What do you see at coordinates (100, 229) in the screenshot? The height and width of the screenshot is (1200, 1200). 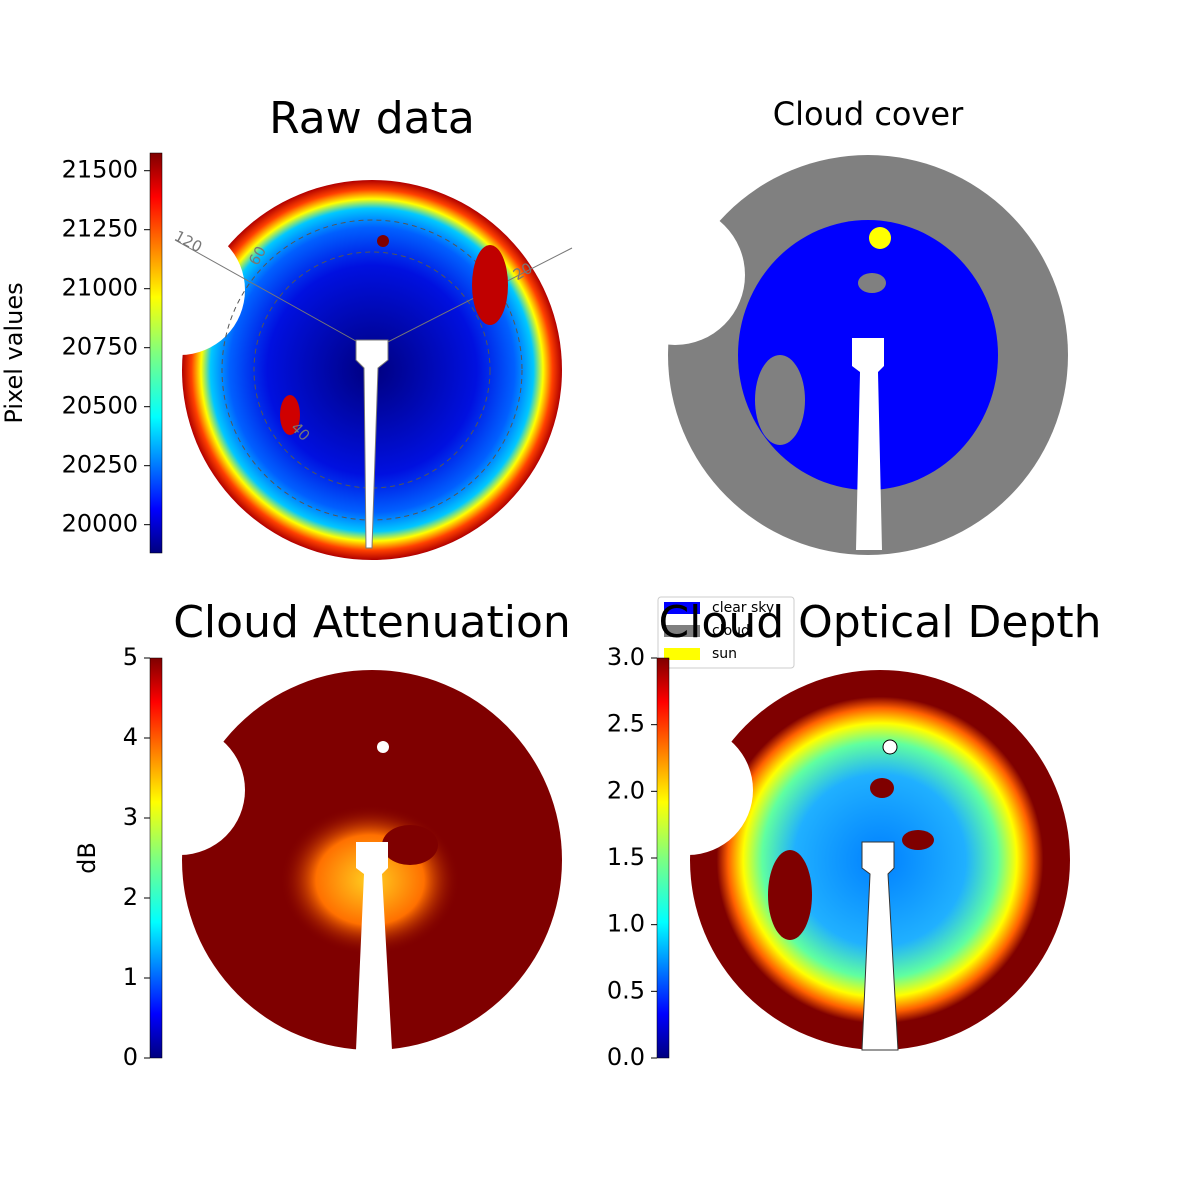 I see `colorbar-tick-label: 21250` at bounding box center [100, 229].